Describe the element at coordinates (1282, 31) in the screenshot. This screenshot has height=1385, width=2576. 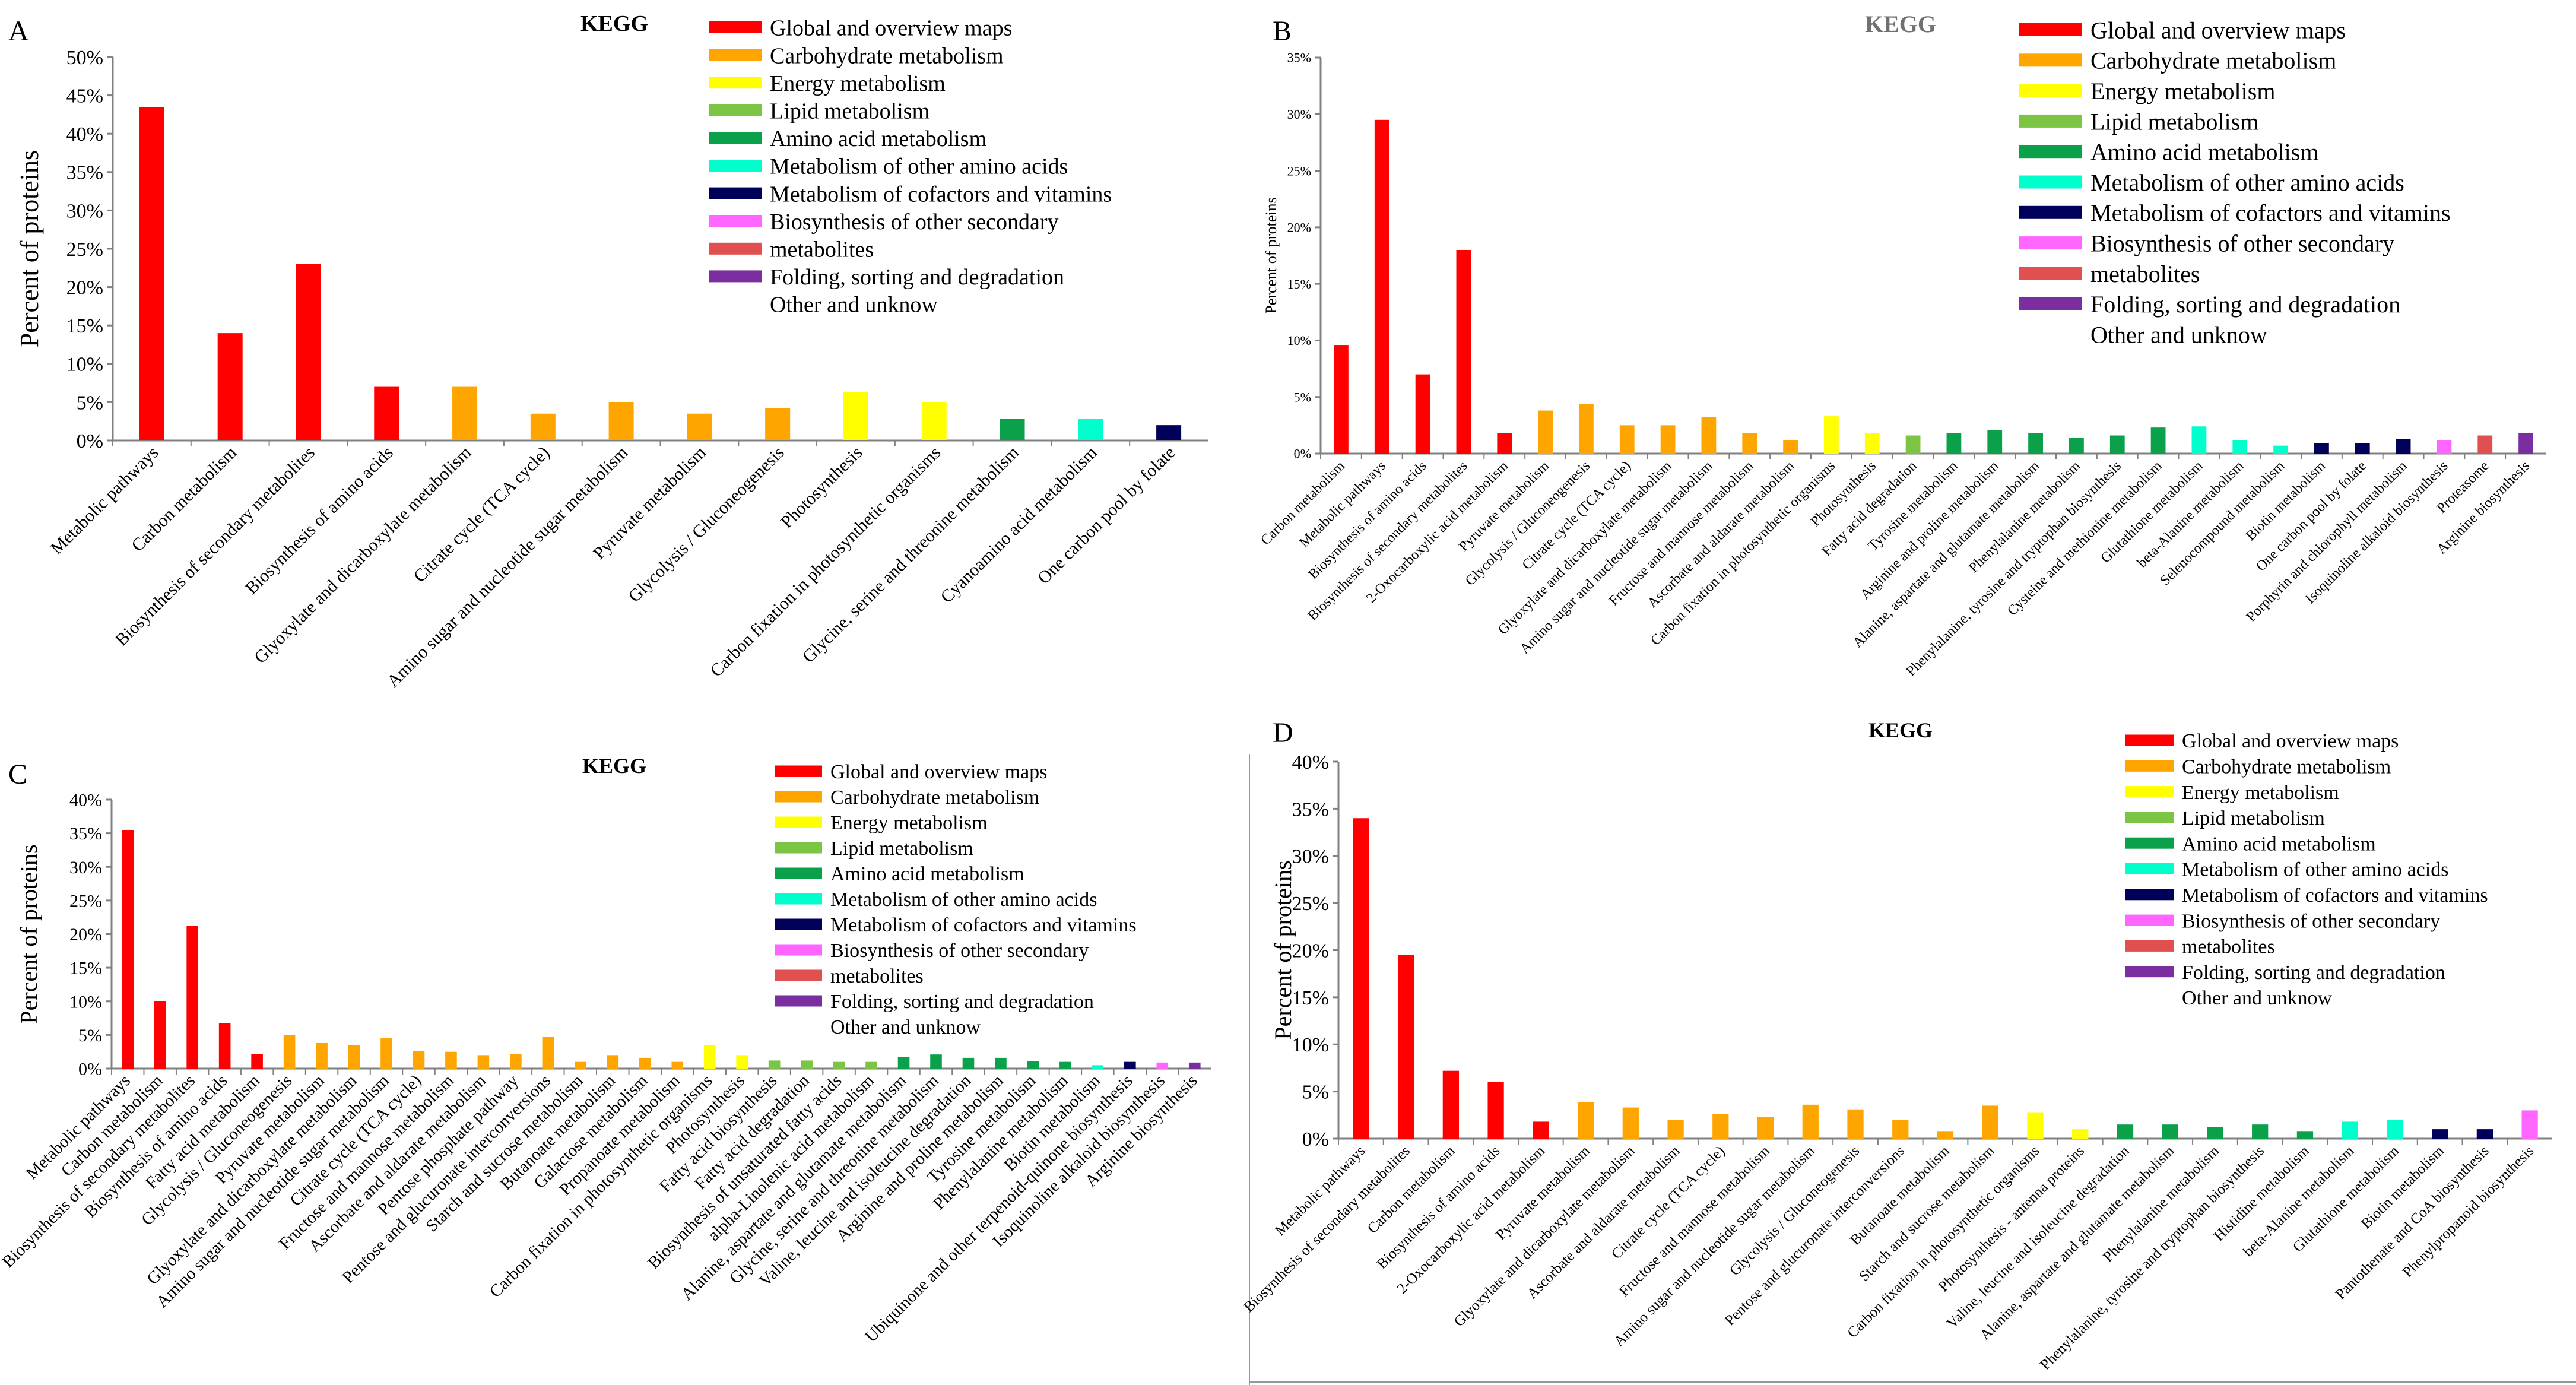
I see `panel-letter-b: B` at that location.